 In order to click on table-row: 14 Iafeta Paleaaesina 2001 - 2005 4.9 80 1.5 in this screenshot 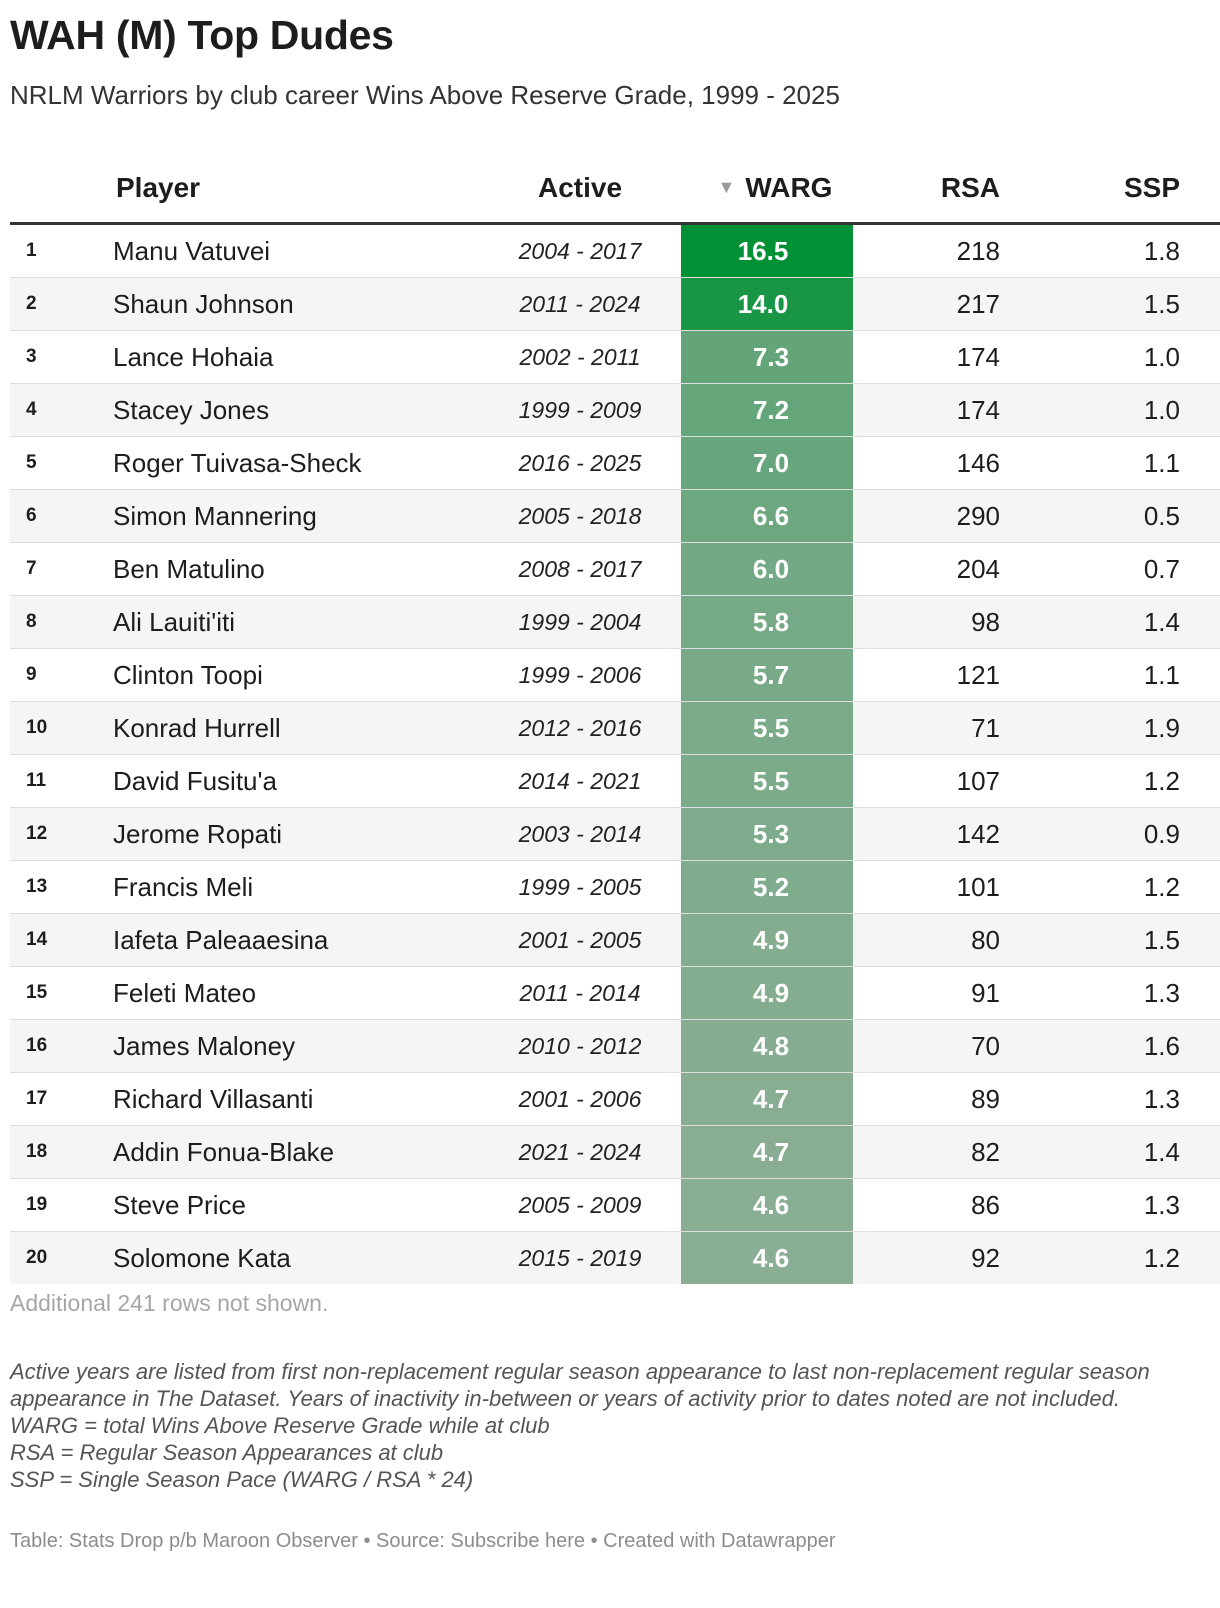, I will do `click(615, 940)`.